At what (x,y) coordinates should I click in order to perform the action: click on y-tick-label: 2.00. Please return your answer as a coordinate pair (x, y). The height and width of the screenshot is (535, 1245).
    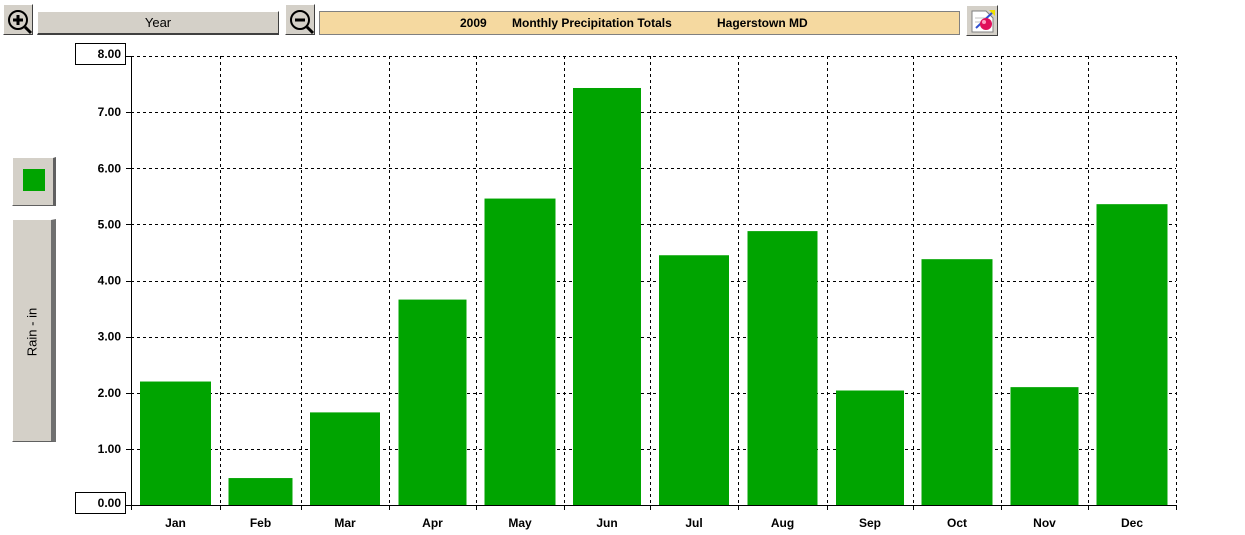
    Looking at the image, I should click on (110, 393).